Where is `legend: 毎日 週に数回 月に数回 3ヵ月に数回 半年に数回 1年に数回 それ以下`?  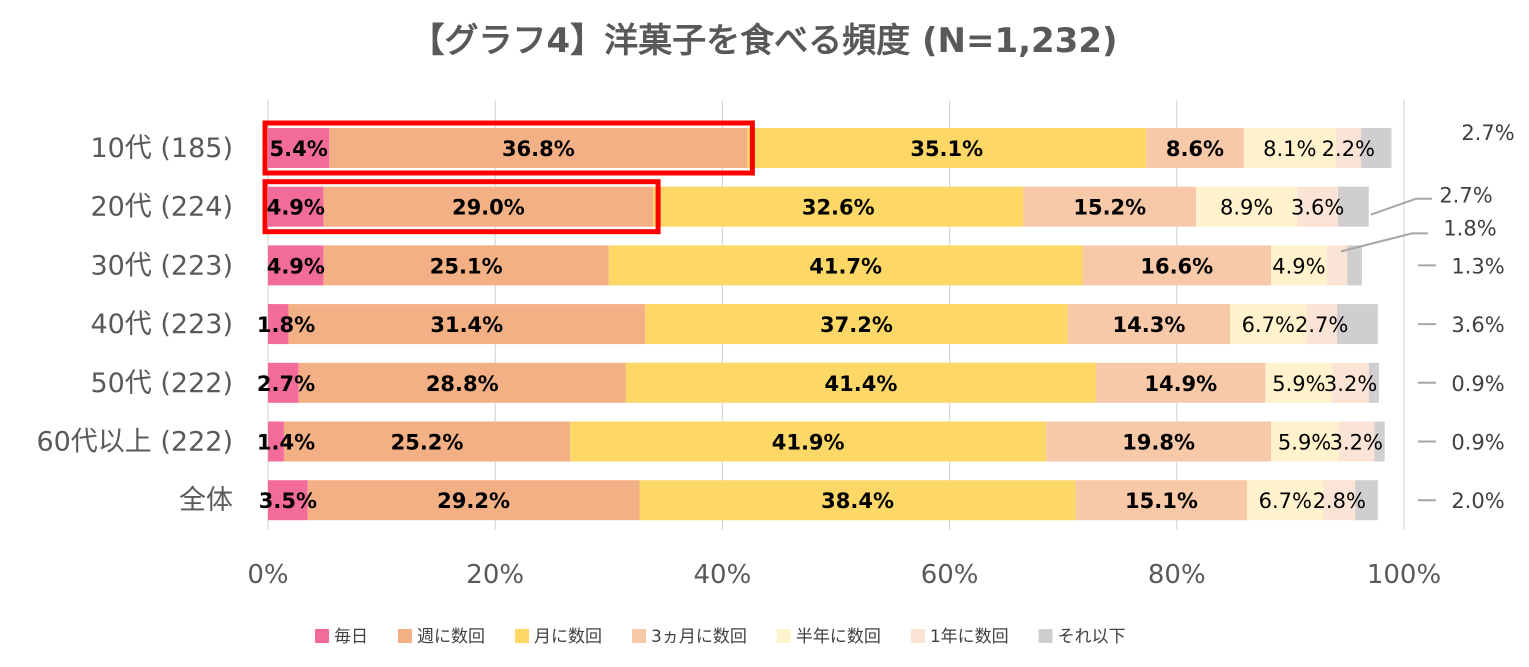
legend: 毎日 週に数回 月に数回 3ヵ月に数回 半年に数回 1年に数回 それ以下 is located at coordinates (720, 637).